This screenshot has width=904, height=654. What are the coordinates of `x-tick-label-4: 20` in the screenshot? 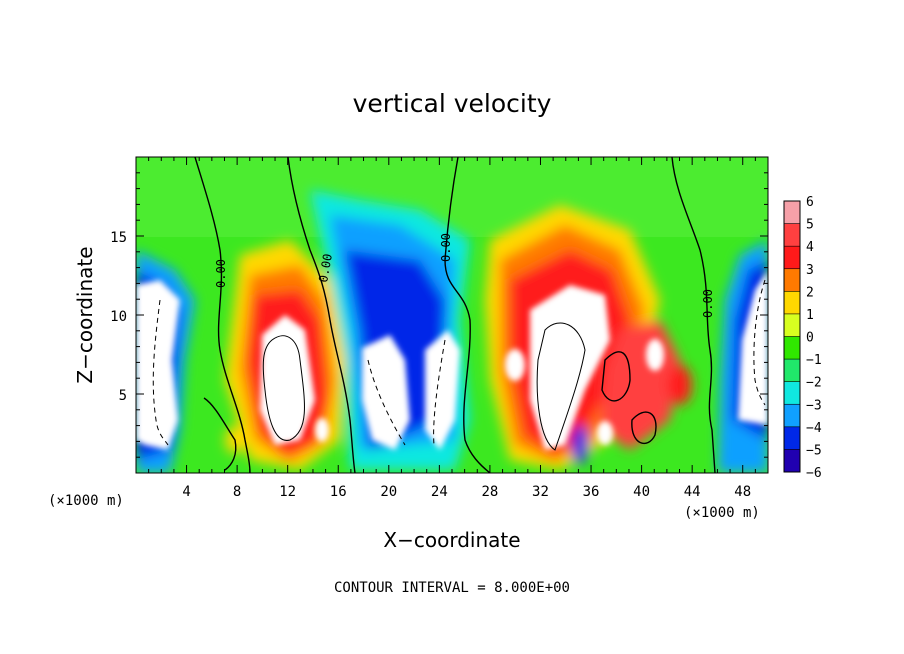 It's located at (388, 492).